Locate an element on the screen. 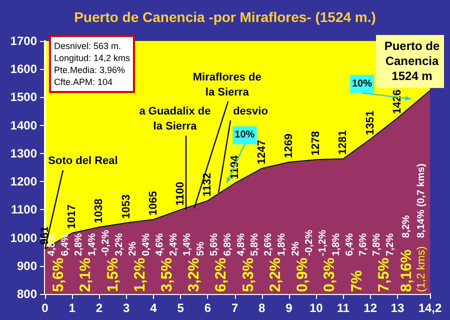 The height and width of the screenshot is (320, 450). x-tick-label: 6 is located at coordinates (208, 308).